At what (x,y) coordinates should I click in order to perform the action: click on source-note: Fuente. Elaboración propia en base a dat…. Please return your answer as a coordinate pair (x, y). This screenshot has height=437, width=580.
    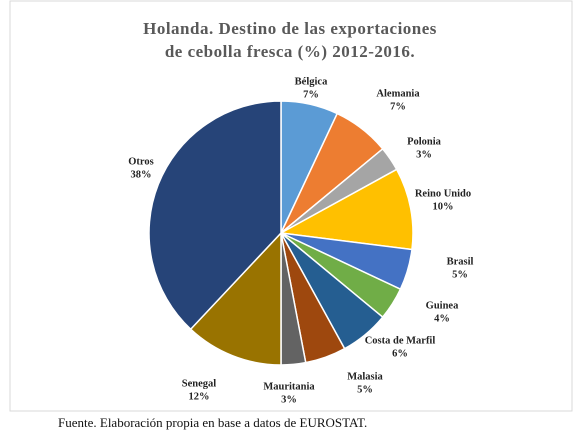
    Looking at the image, I should click on (212, 422).